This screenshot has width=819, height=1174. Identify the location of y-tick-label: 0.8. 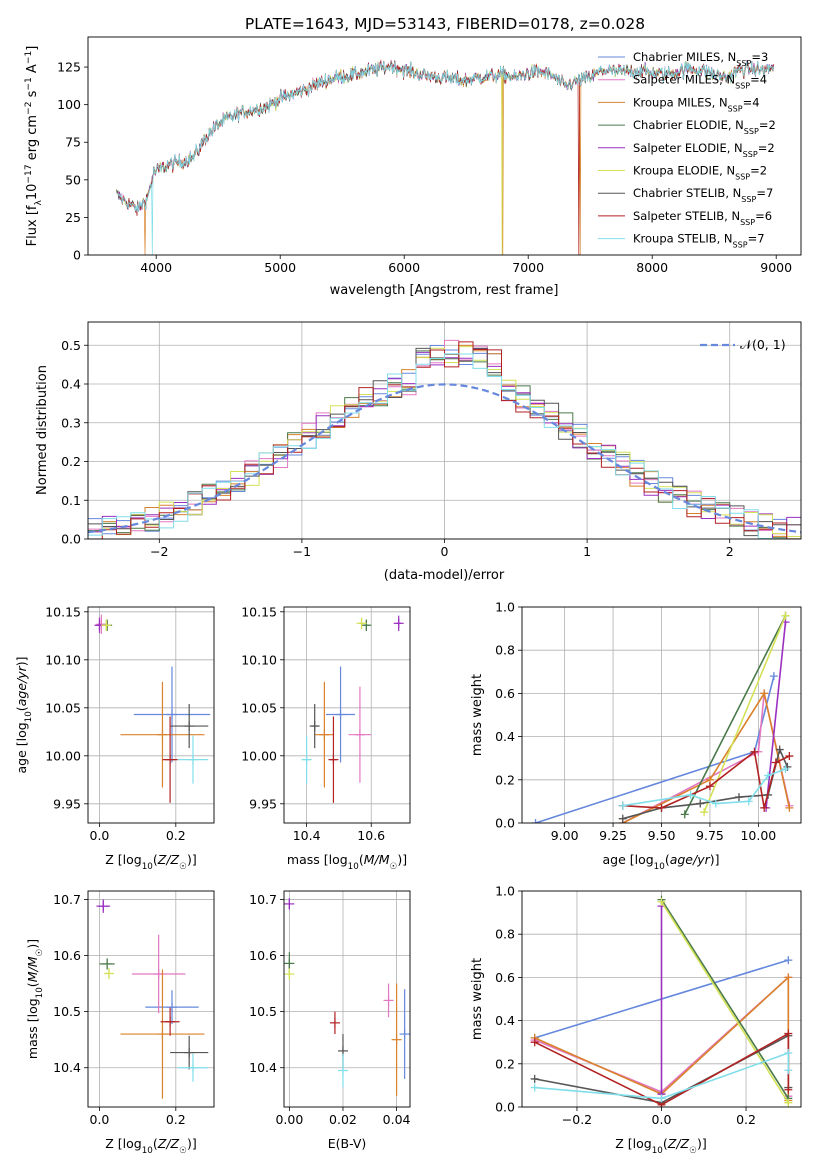
(505, 650).